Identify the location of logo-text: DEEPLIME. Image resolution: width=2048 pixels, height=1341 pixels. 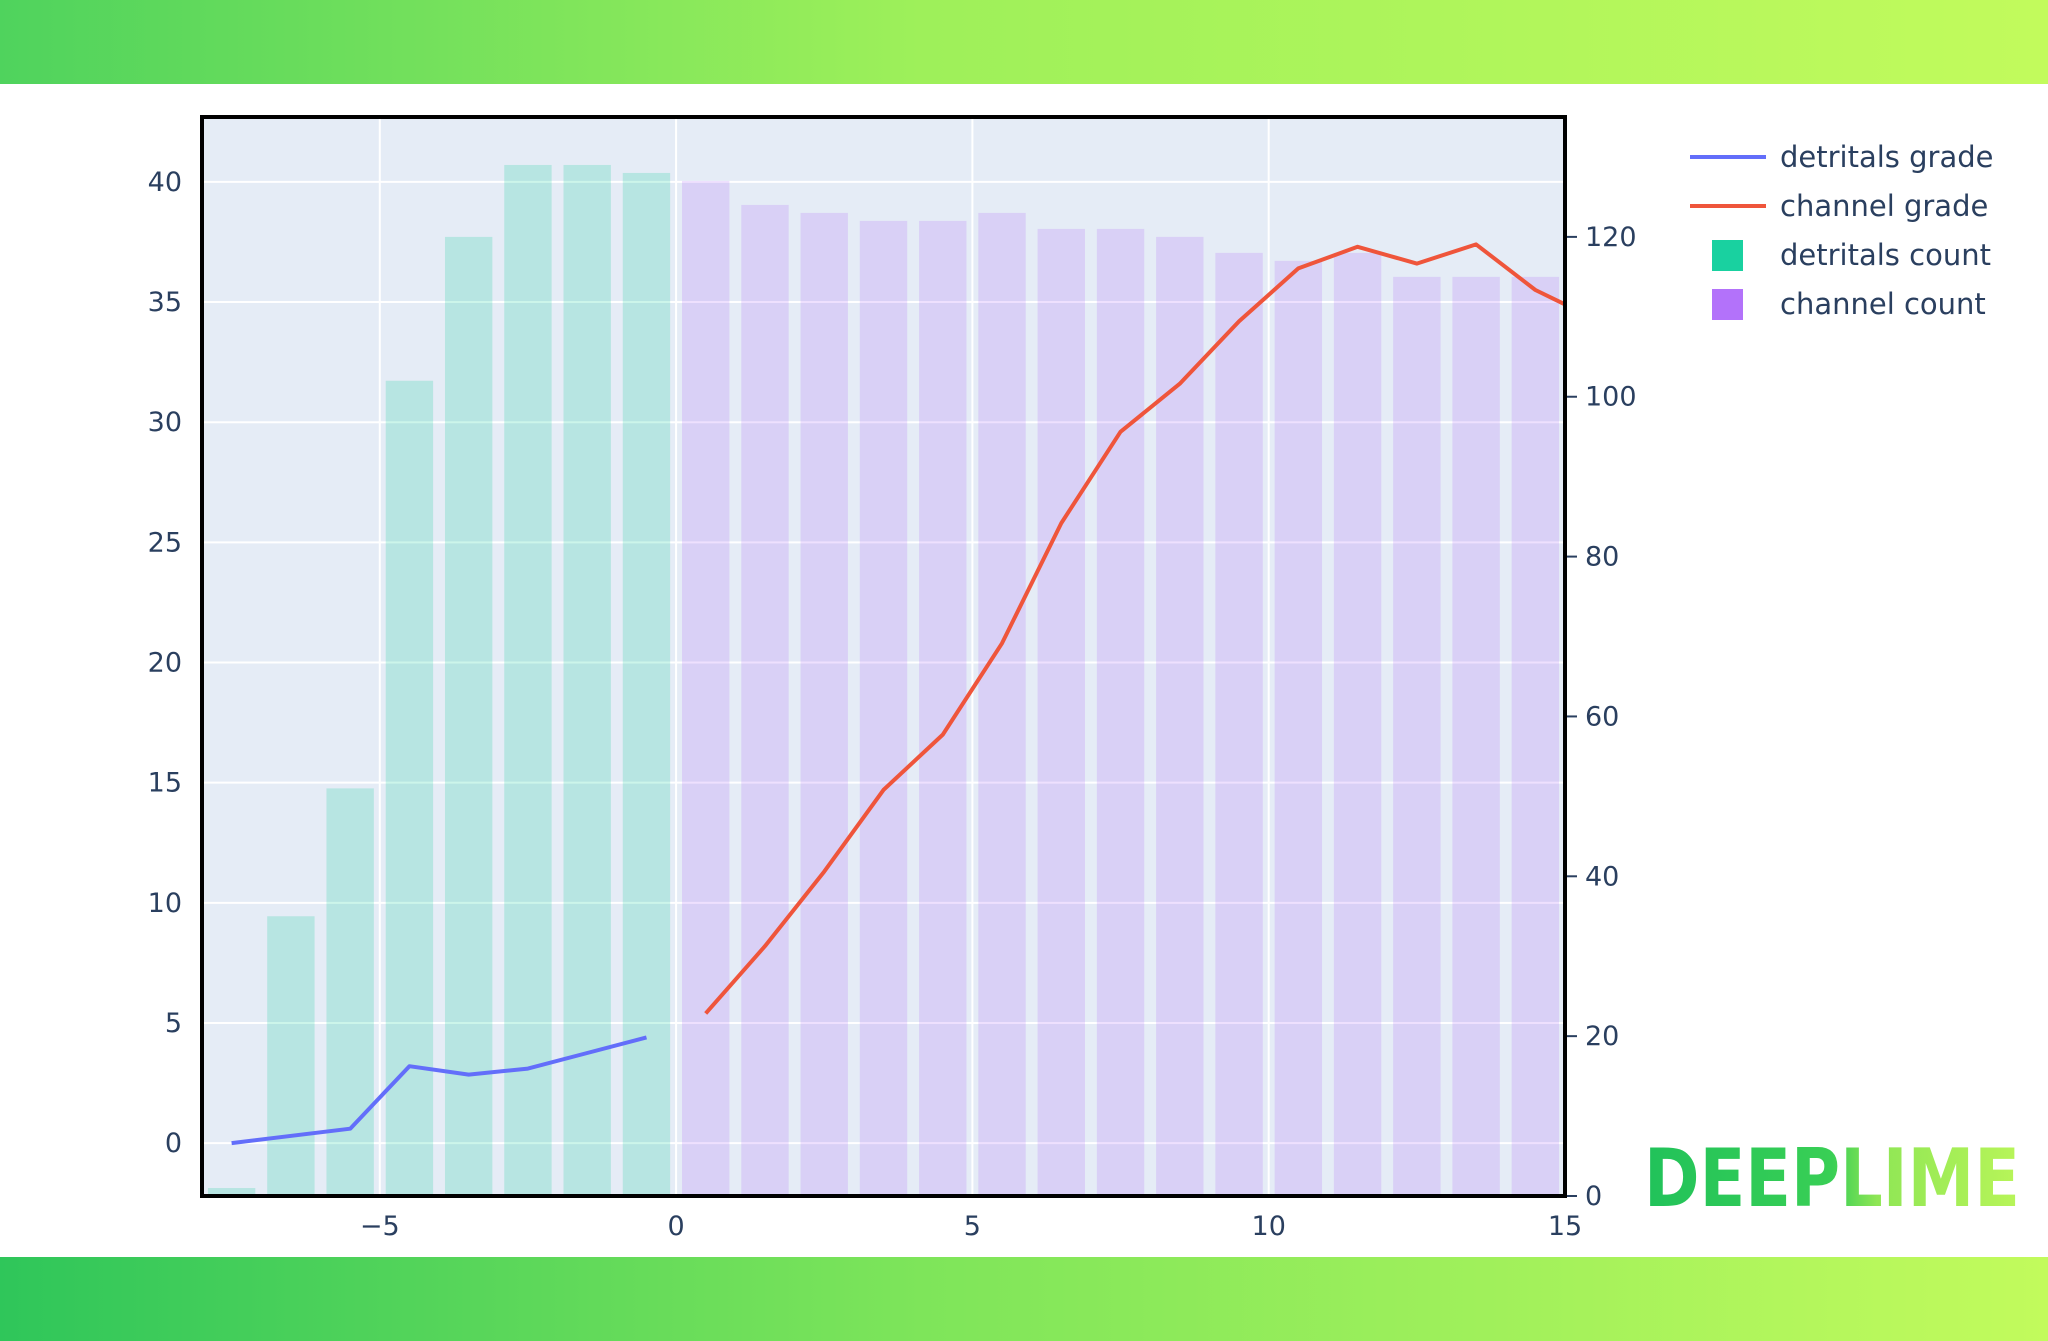
(1832, 1178).